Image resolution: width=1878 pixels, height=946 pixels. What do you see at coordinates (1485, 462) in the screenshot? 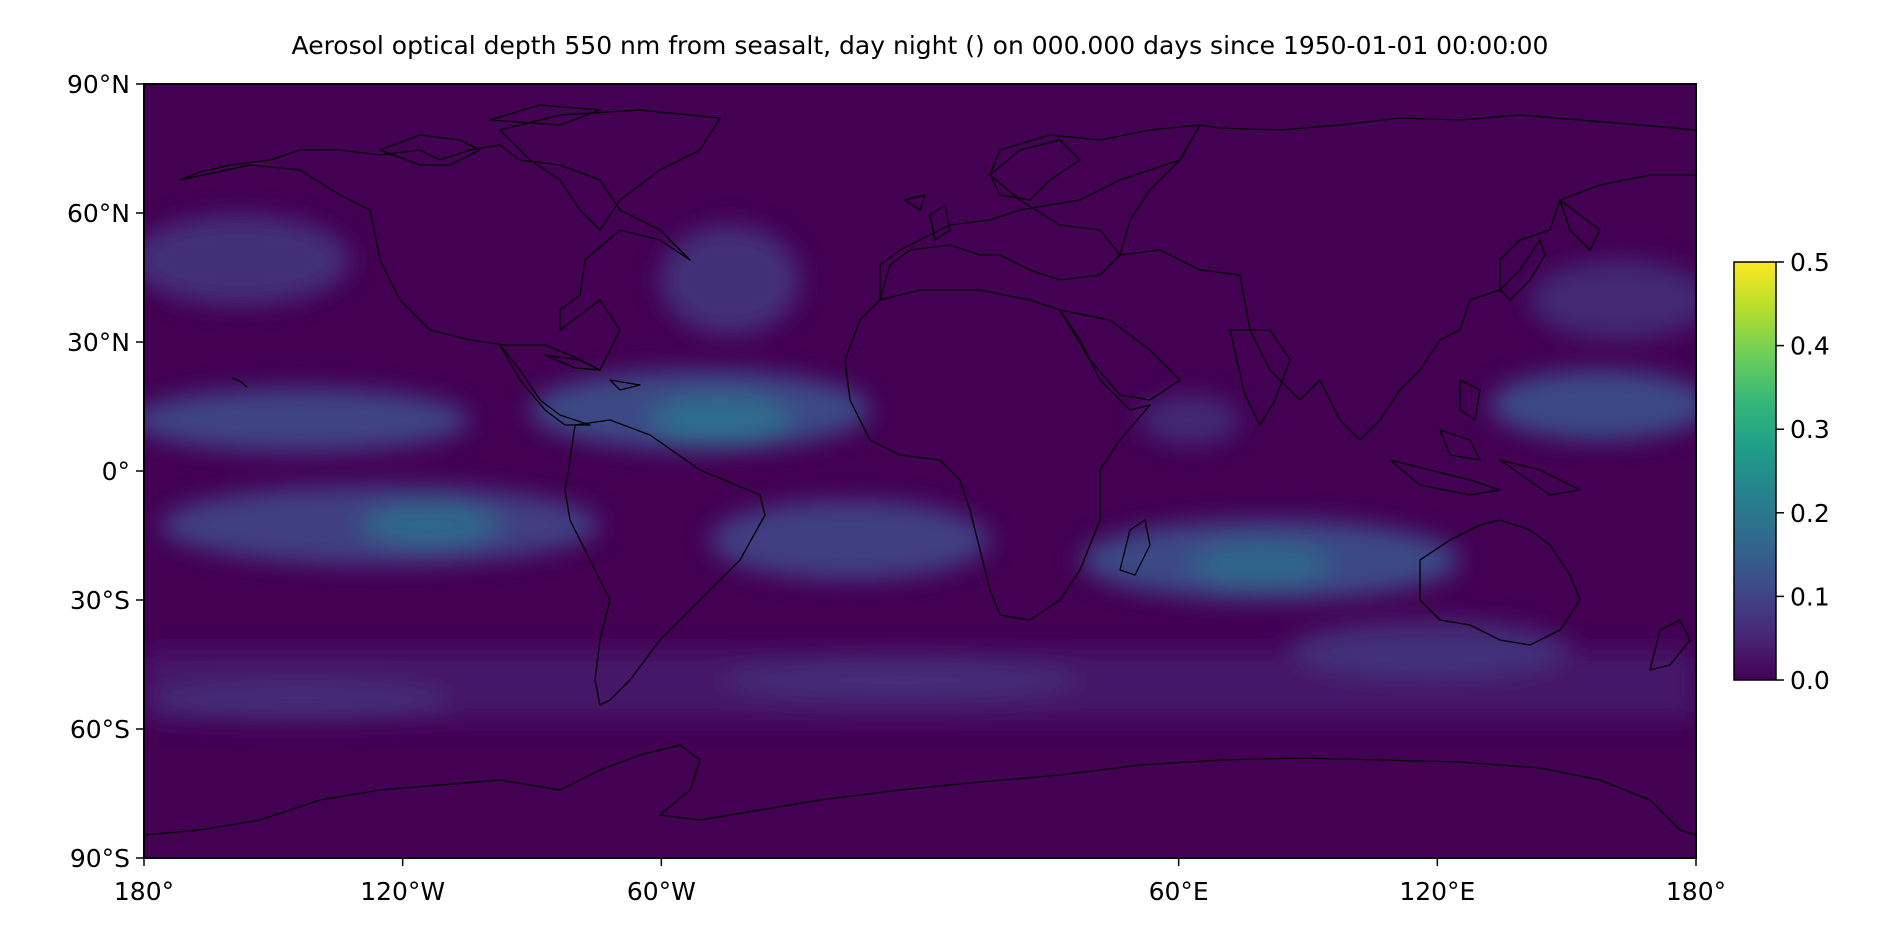
I see `coastline-indonesia` at bounding box center [1485, 462].